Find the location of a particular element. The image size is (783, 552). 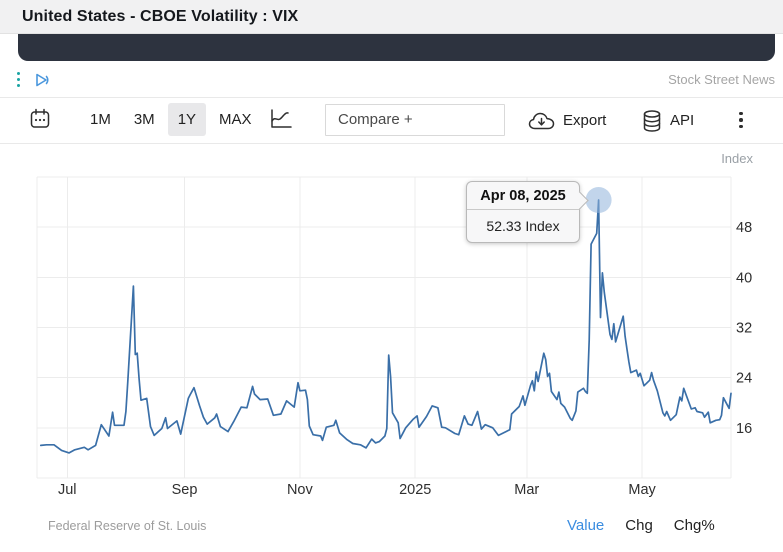

mode-chgpct-button: Chg% is located at coordinates (694, 525).